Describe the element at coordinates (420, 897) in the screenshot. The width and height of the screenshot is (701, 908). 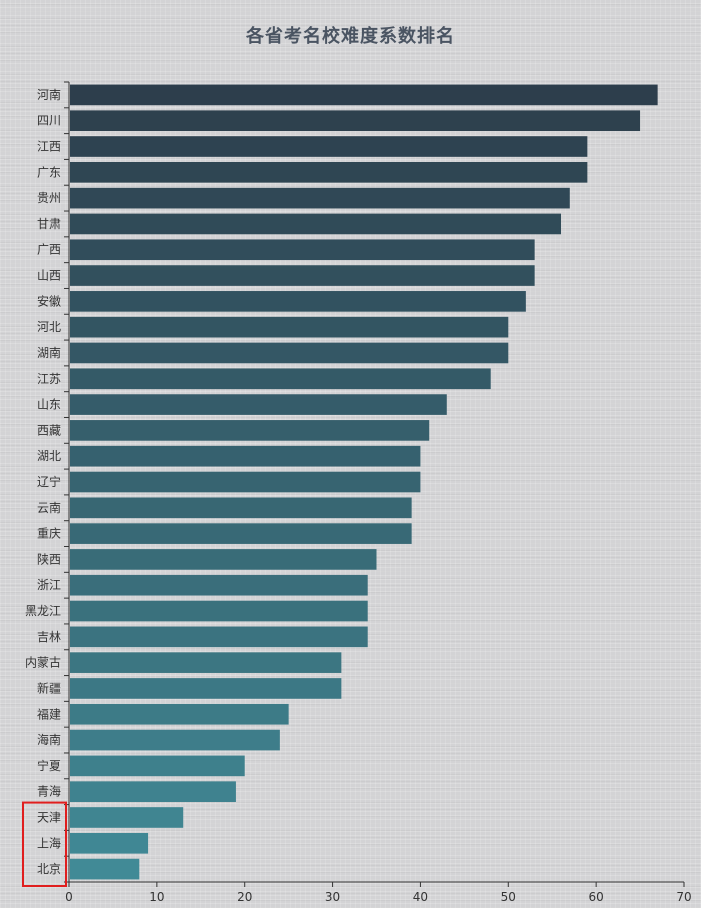
I see `x-tick-label: 40` at that location.